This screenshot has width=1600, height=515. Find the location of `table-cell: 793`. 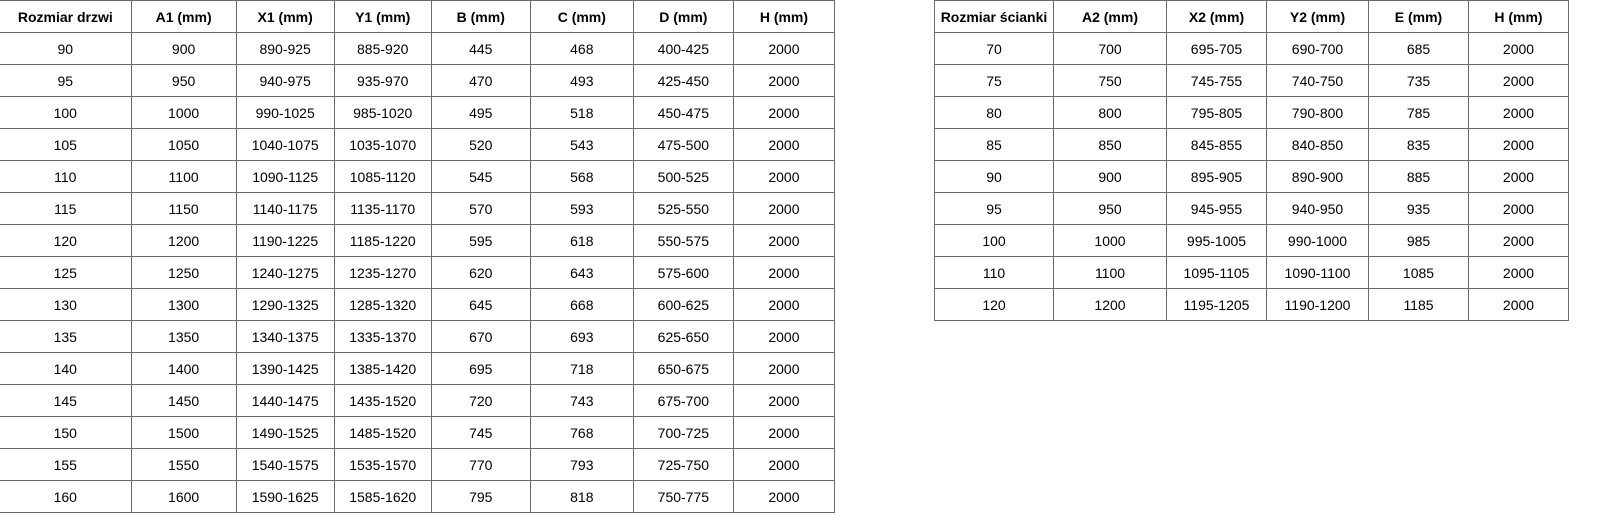

table-cell: 793 is located at coordinates (581, 464).